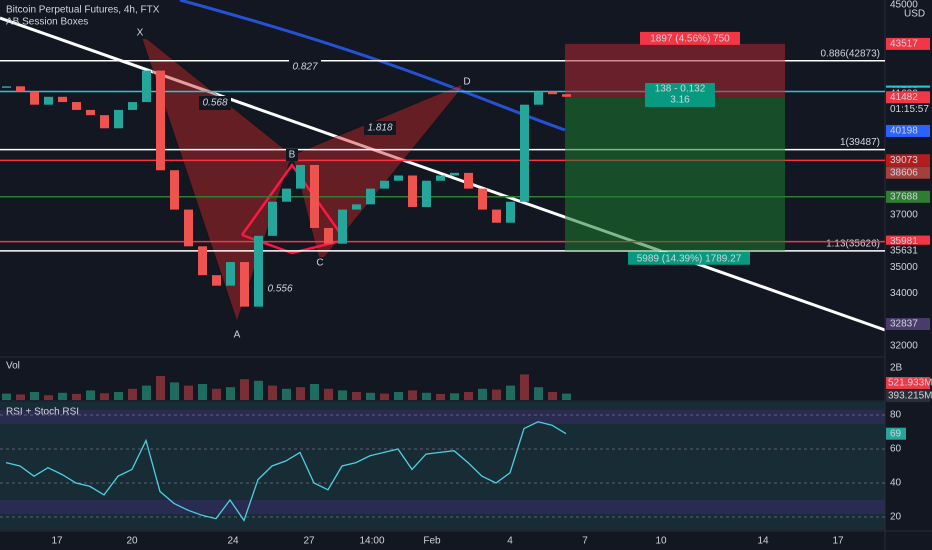  I want to click on price-tick: 35000, so click(904, 267).